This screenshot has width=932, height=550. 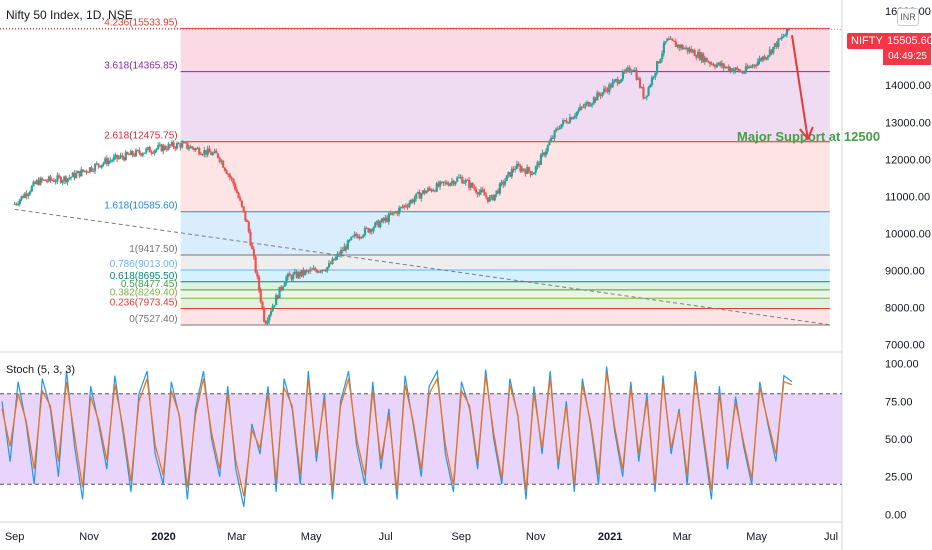 I want to click on price-tick-label: 12000.00, so click(x=908, y=160).